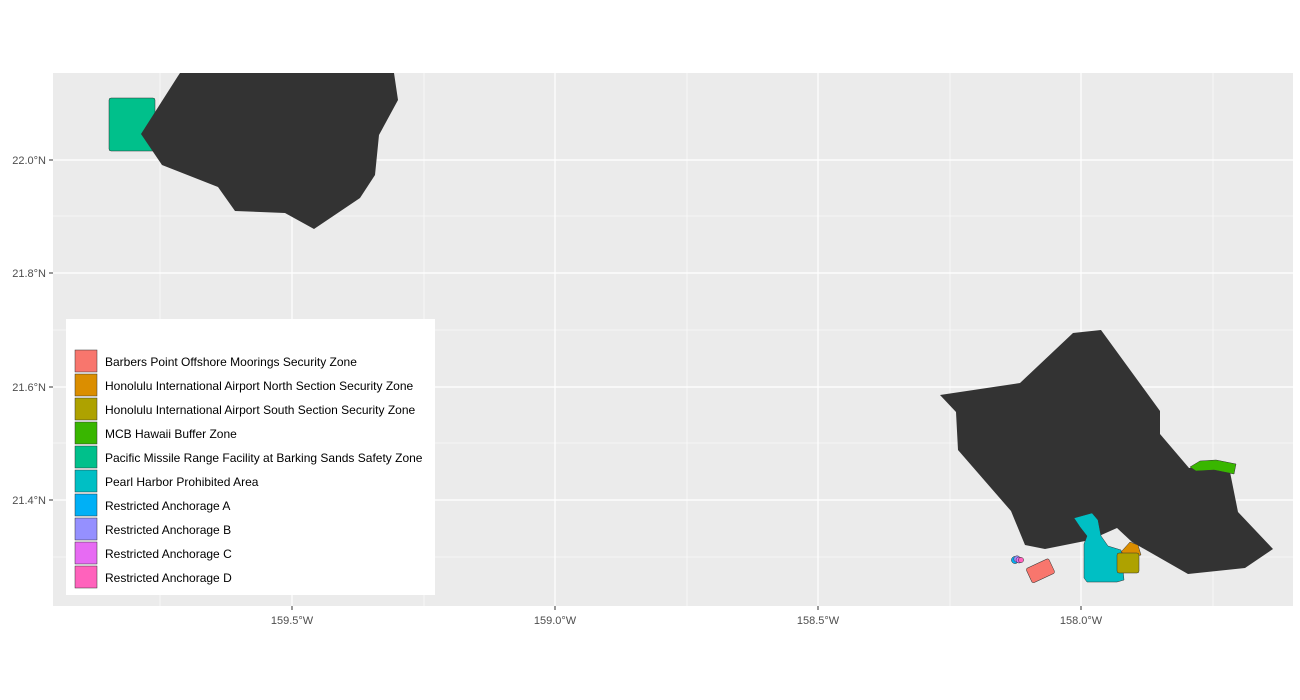 Image resolution: width=1300 pixels, height=700 pixels. Describe the element at coordinates (29, 161) in the screenshot. I see `y-tick-label: 22.0°N` at that location.